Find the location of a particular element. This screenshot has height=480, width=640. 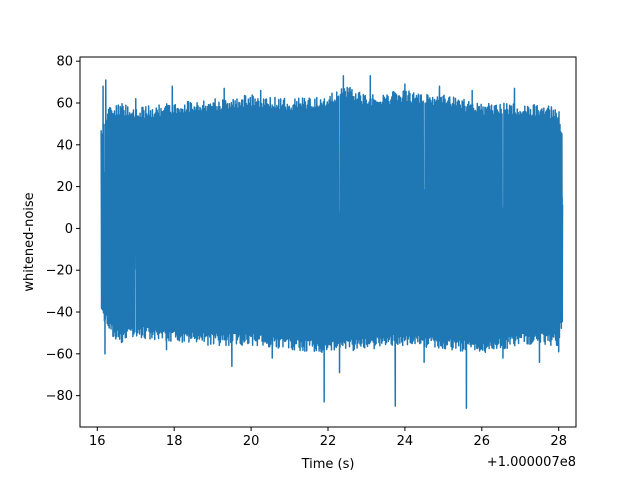

y-tick-label: 60 is located at coordinates (64, 103).